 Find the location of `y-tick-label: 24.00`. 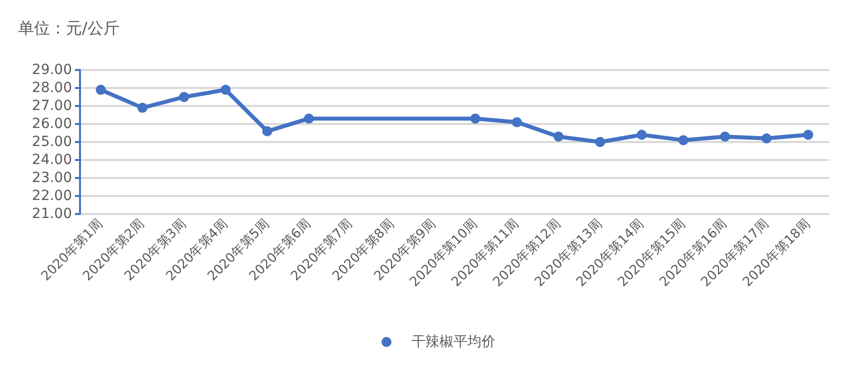

y-tick-label: 24.00 is located at coordinates (52, 160).